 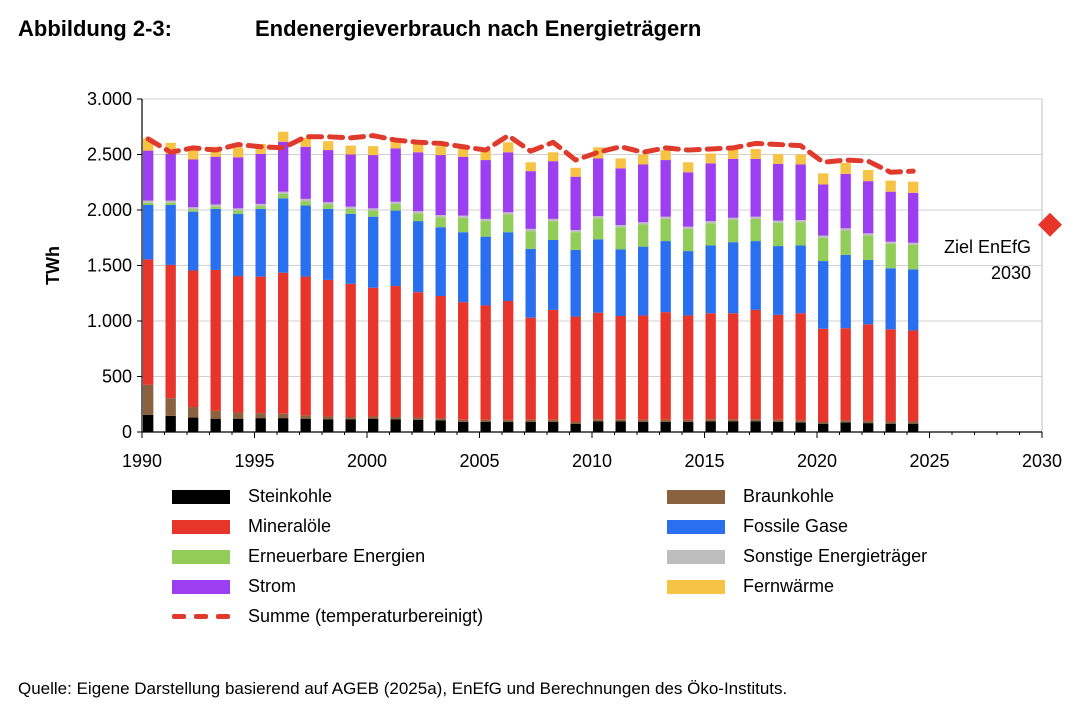 I want to click on legend-label-summe: Summe (temperaturbereinigt), so click(x=366, y=616).